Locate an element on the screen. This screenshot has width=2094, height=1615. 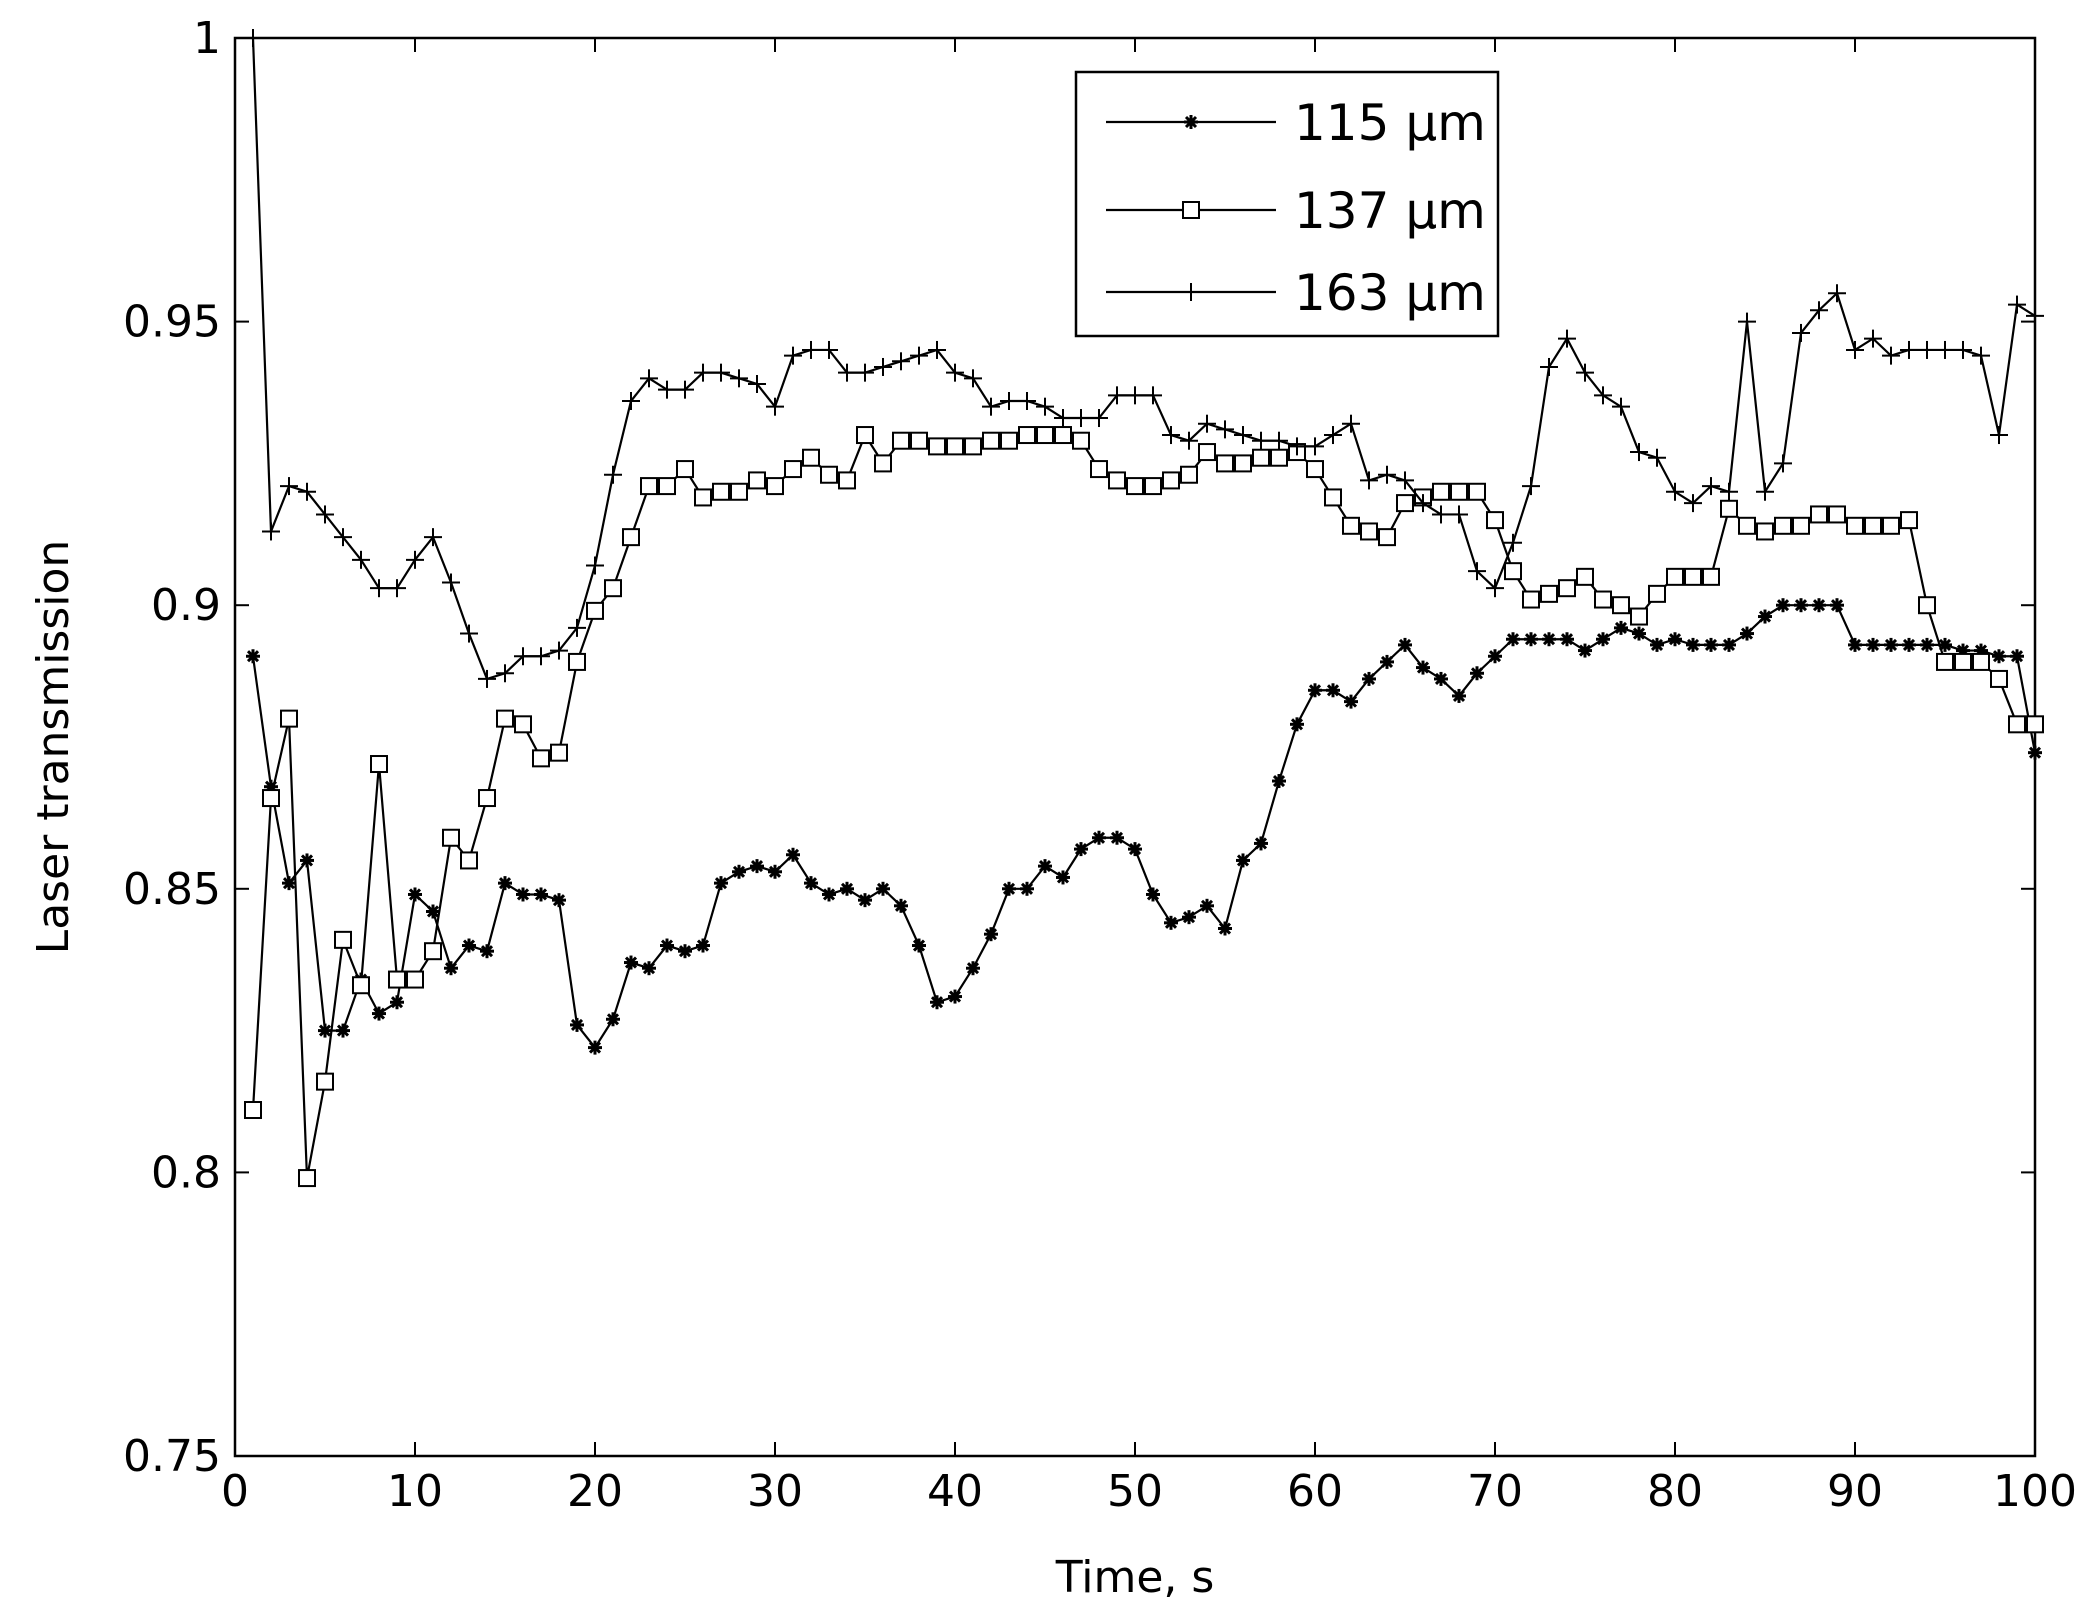
legend: 115 µm 137 µm 163 µm is located at coordinates (1287, 204).